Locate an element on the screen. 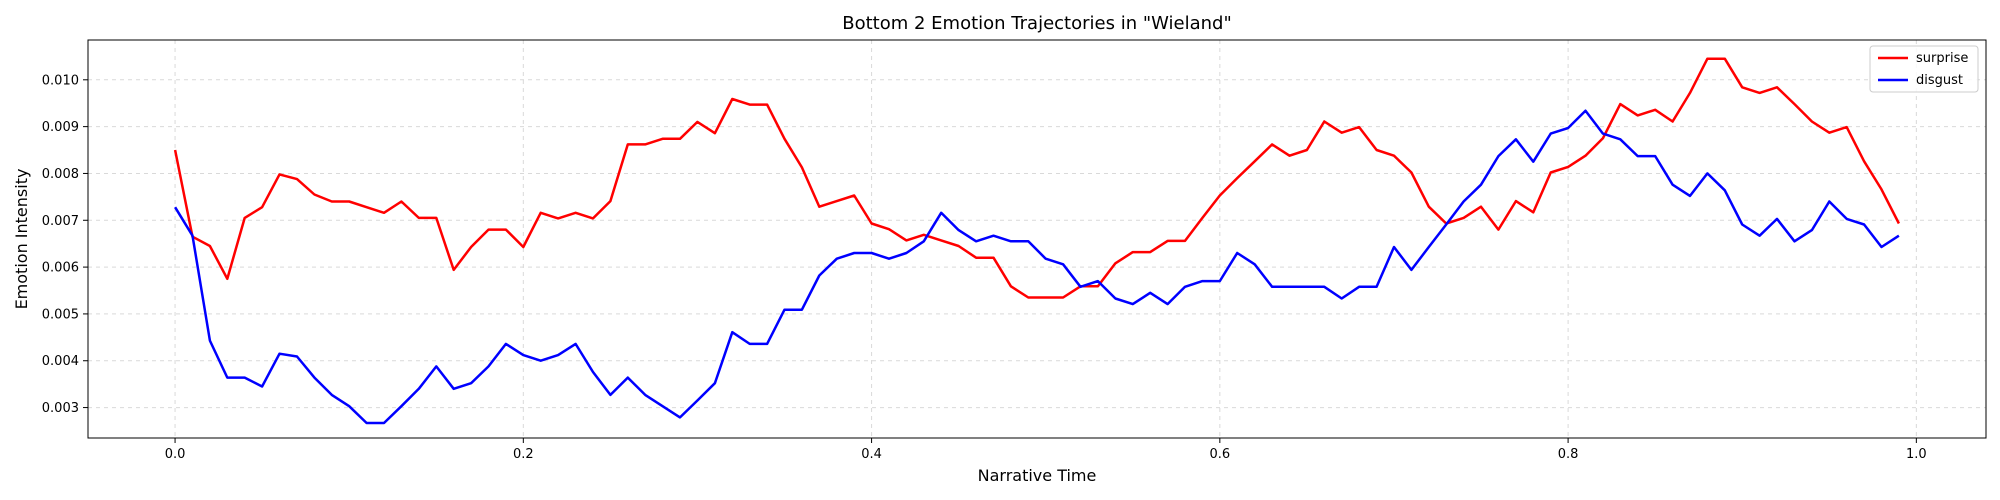  y-tick-label: 0.004 is located at coordinates (60, 361).